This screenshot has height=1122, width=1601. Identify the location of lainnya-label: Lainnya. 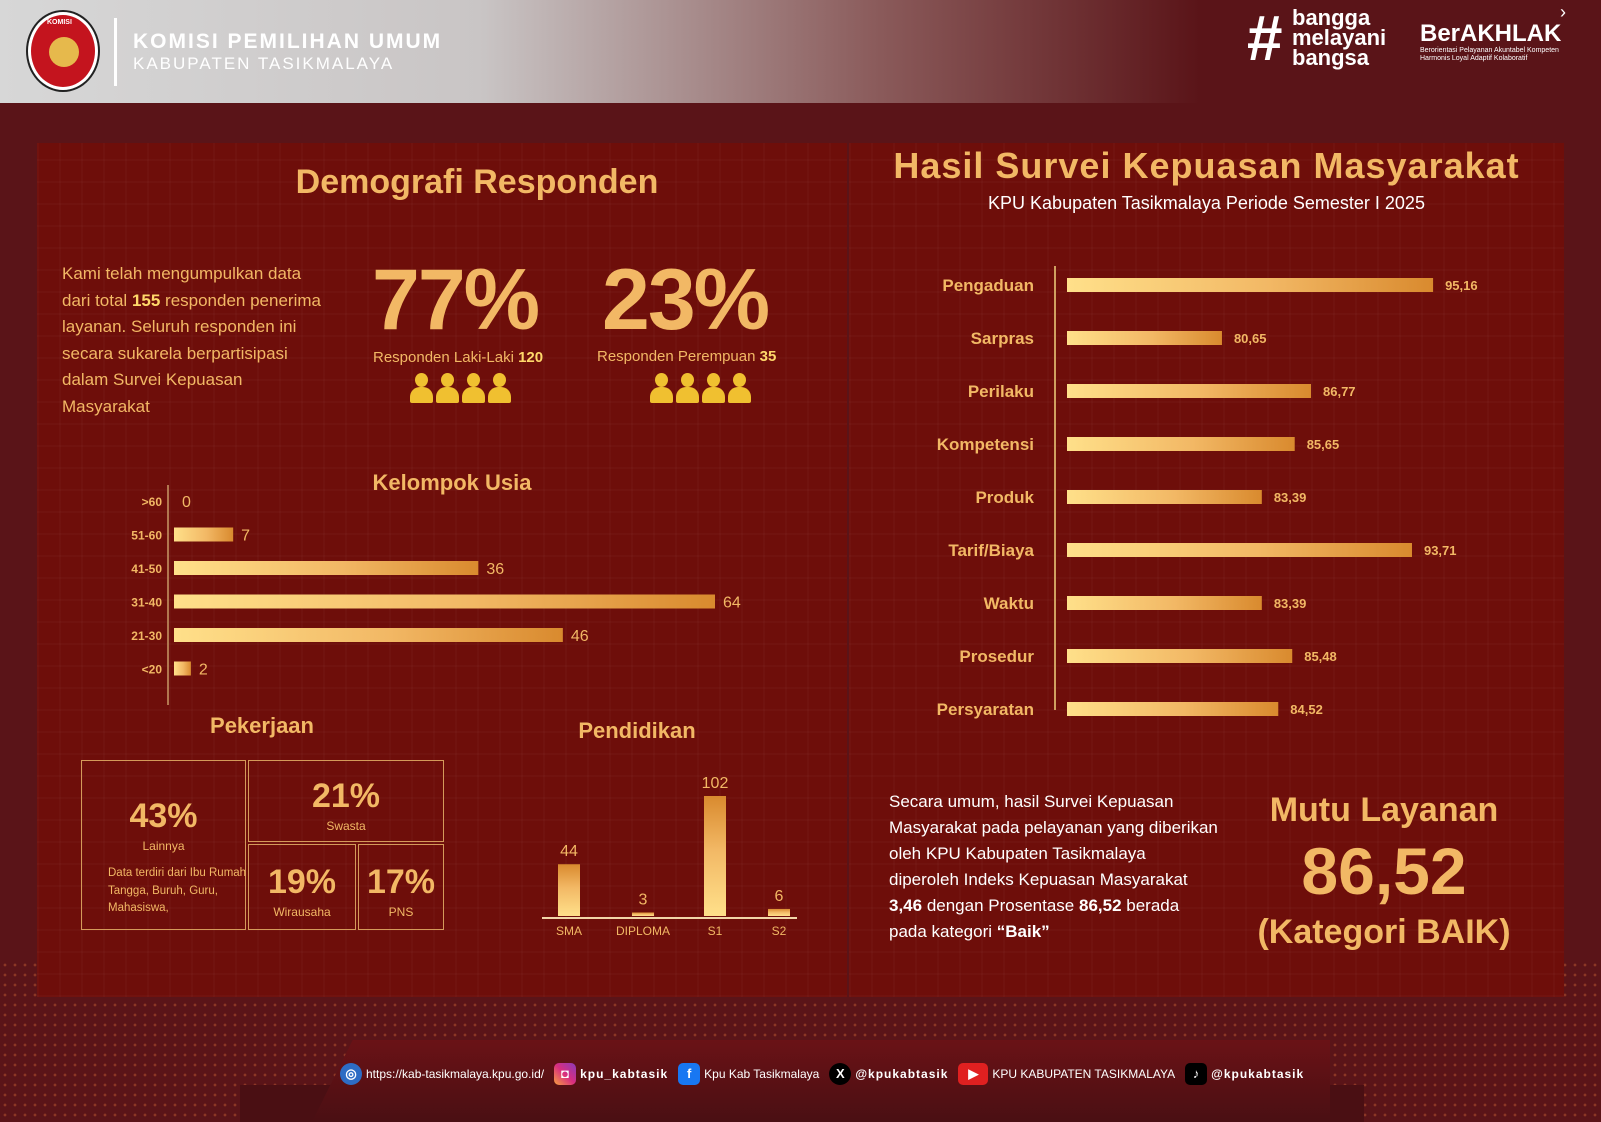
(163, 846).